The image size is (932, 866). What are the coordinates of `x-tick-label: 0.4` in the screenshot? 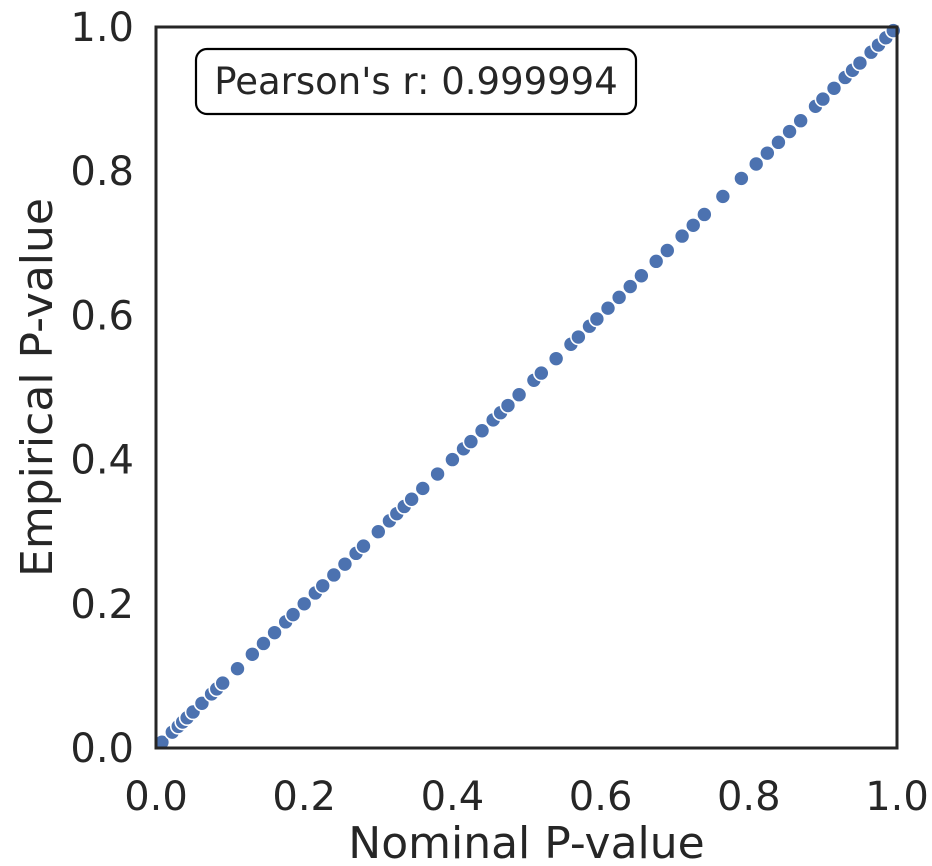 It's located at (453, 797).